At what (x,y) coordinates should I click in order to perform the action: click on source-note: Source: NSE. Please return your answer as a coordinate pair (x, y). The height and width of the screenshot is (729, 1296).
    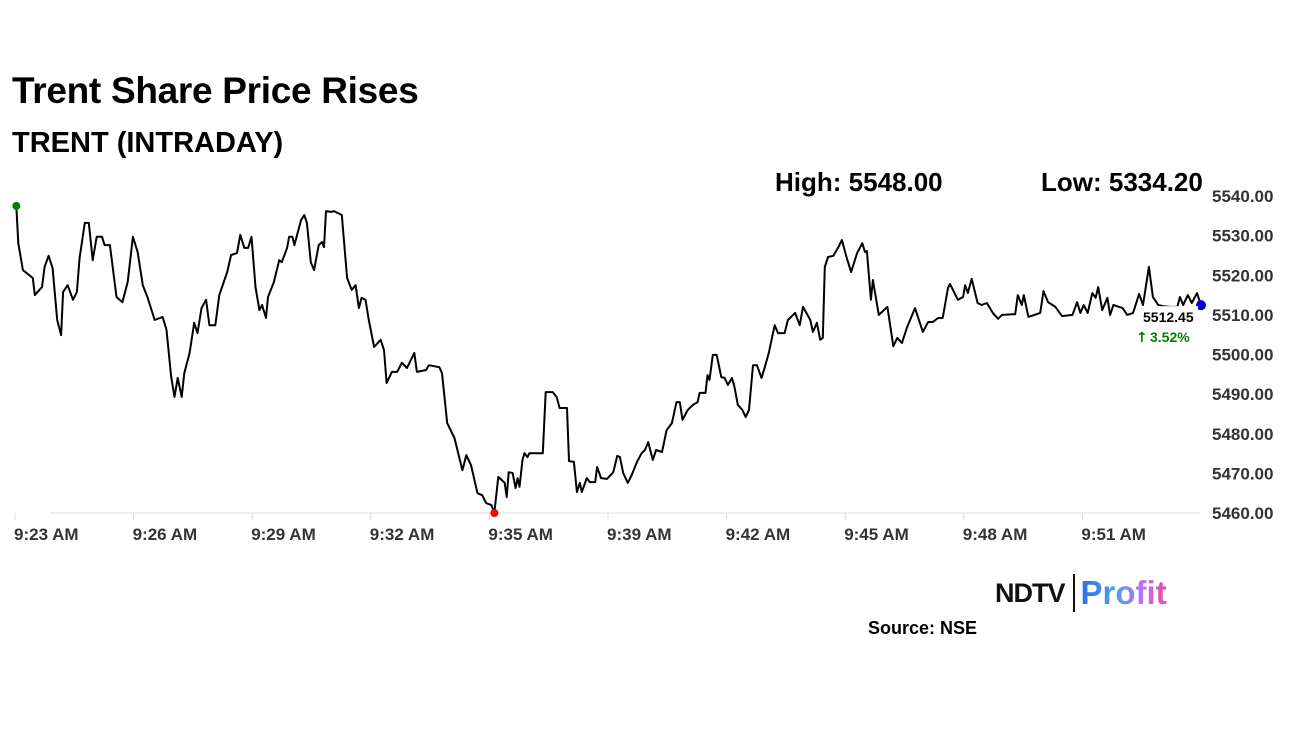
    Looking at the image, I should click on (923, 628).